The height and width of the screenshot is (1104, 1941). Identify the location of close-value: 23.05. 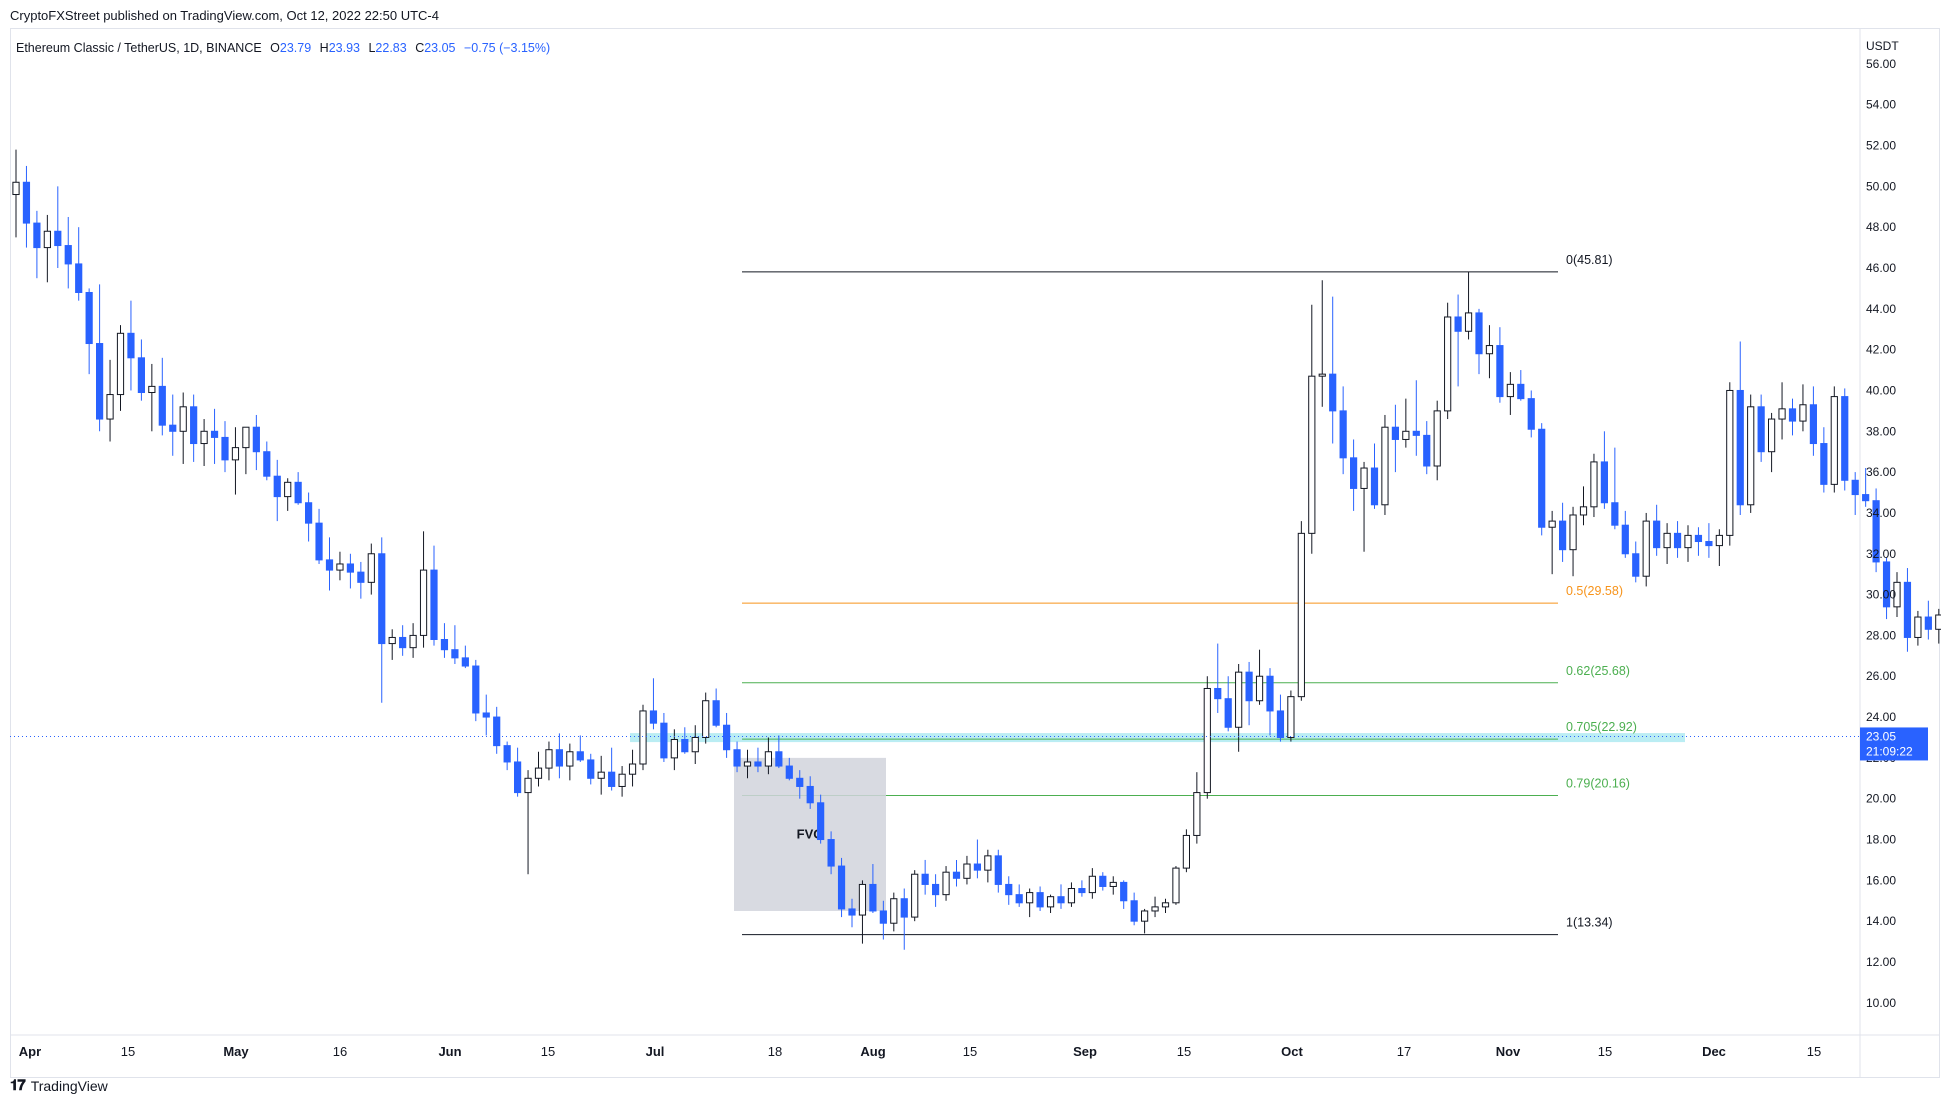
(439, 48).